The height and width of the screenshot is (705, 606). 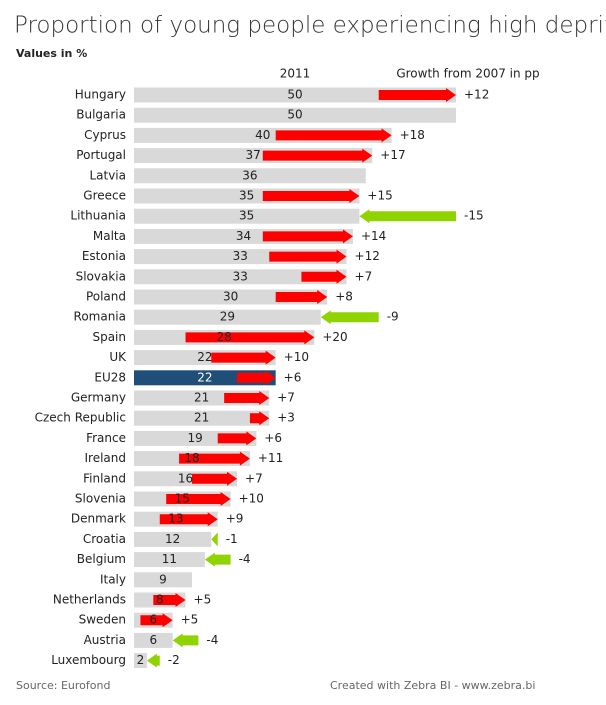 What do you see at coordinates (432, 685) in the screenshot?
I see `credit: Created with Zebra BI - www.zebra.bi` at bounding box center [432, 685].